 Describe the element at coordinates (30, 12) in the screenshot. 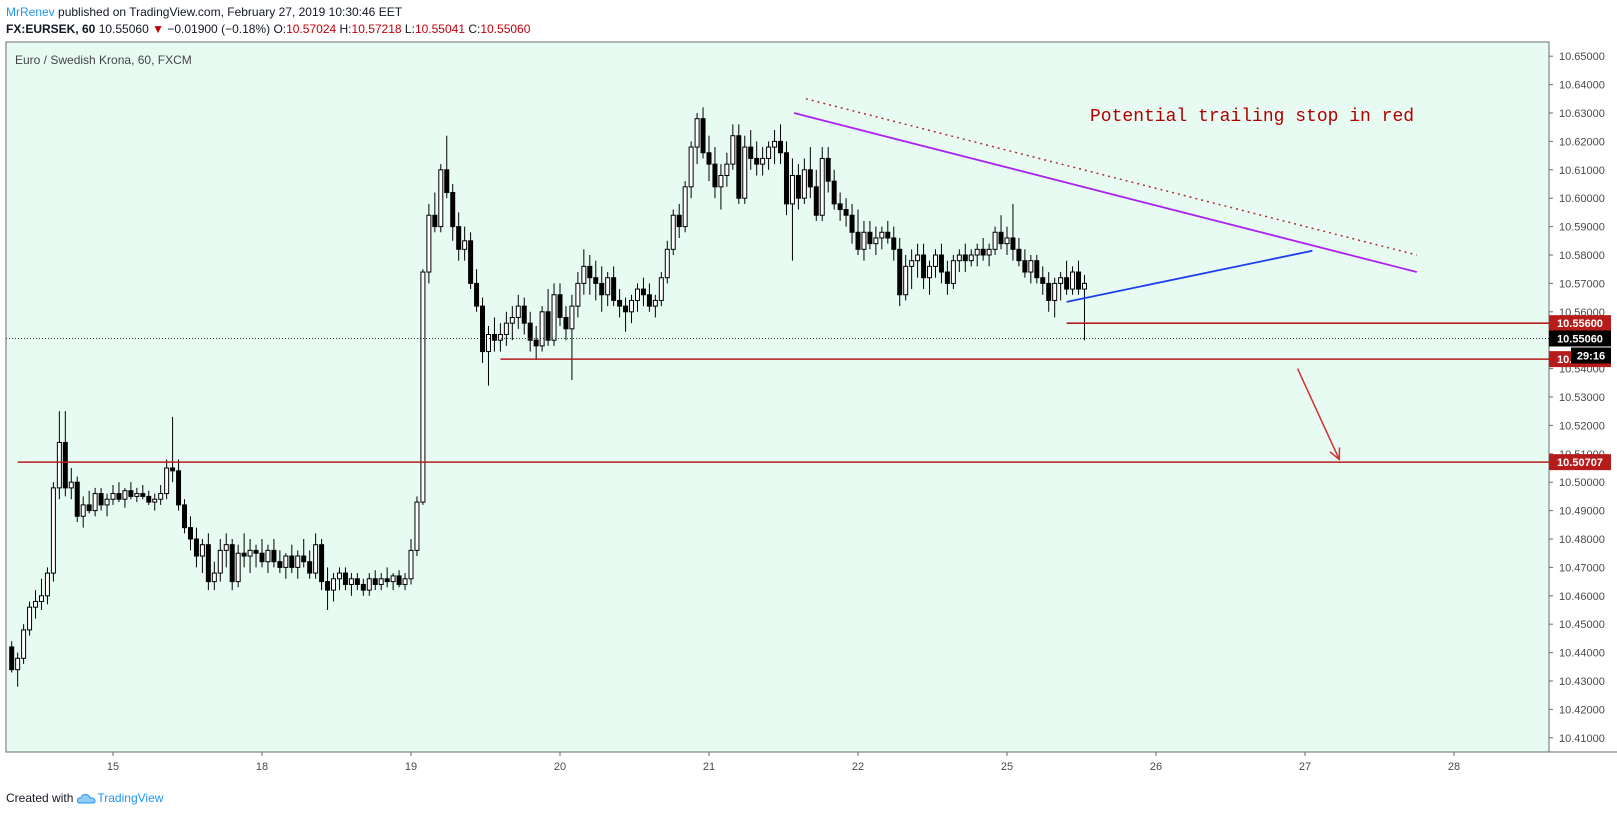

I see `author-link: MrRenev` at that location.